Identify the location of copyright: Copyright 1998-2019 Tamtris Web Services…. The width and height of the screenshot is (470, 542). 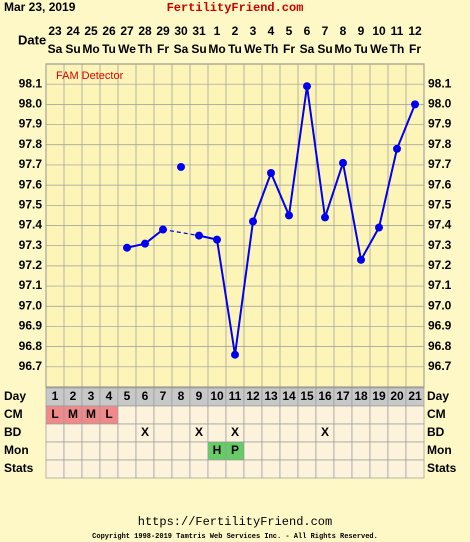
(235, 537).